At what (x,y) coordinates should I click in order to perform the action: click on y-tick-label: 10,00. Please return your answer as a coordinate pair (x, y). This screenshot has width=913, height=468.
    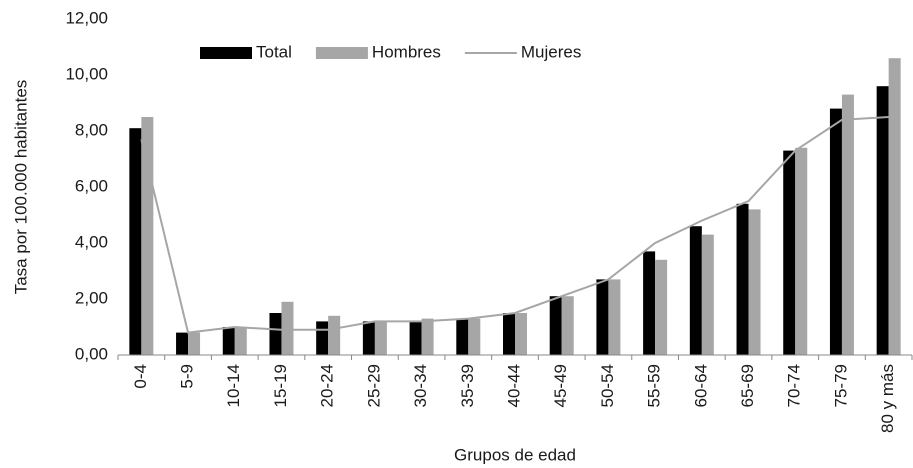
    Looking at the image, I should click on (86, 73).